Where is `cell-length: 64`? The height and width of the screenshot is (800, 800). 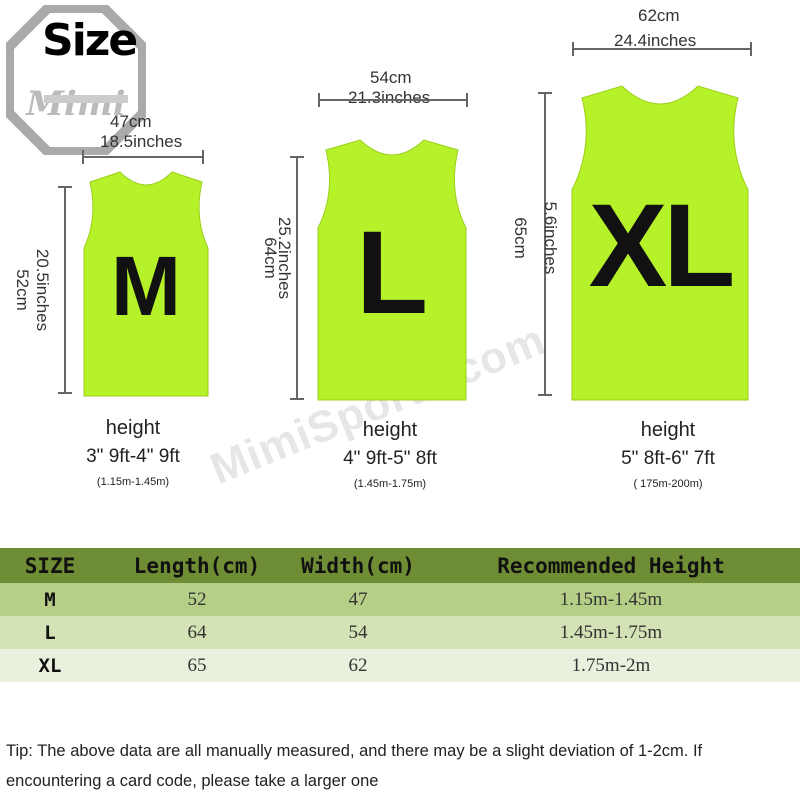
cell-length: 64 is located at coordinates (197, 632).